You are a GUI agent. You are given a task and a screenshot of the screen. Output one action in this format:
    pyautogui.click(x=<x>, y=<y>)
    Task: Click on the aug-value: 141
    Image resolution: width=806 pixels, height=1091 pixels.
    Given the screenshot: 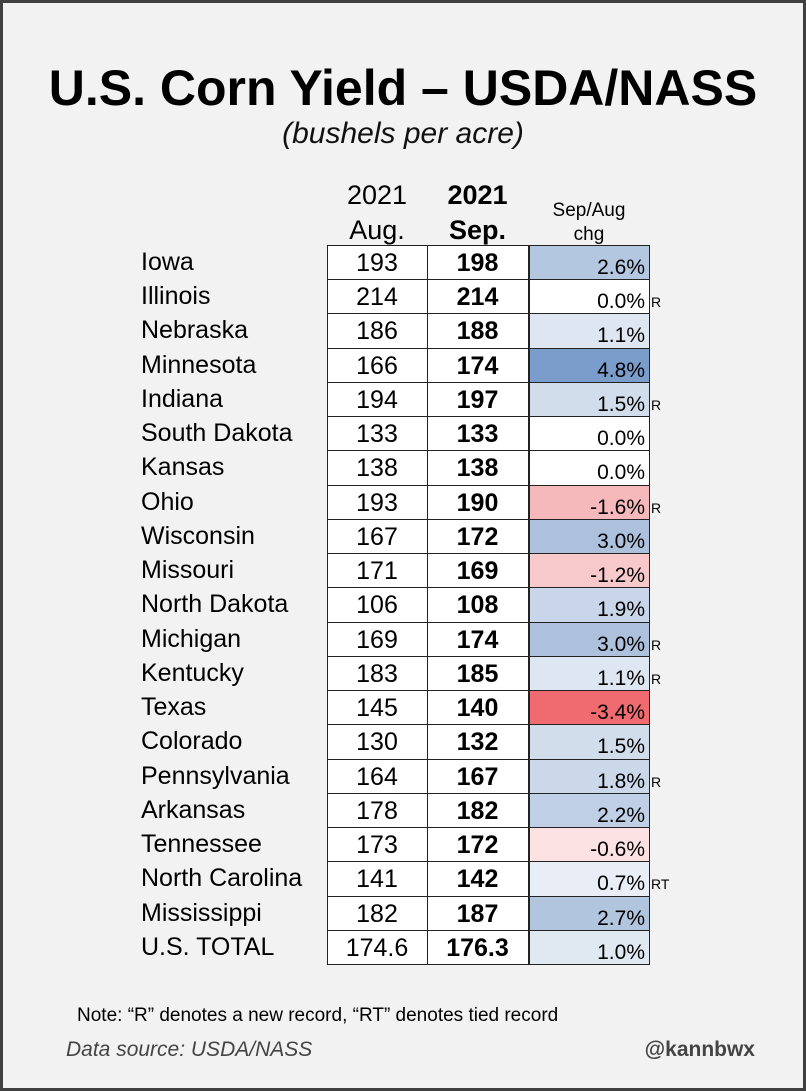 What is the action you would take?
    pyautogui.click(x=377, y=879)
    